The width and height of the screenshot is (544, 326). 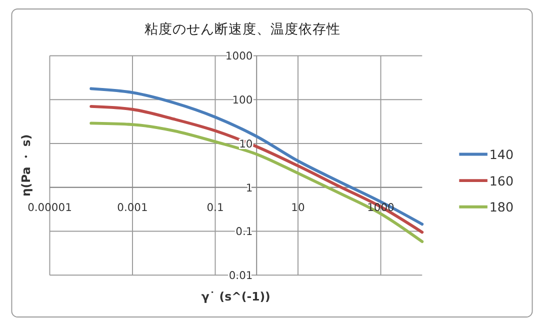 I want to click on y-tick-label: 1000, so click(x=239, y=56).